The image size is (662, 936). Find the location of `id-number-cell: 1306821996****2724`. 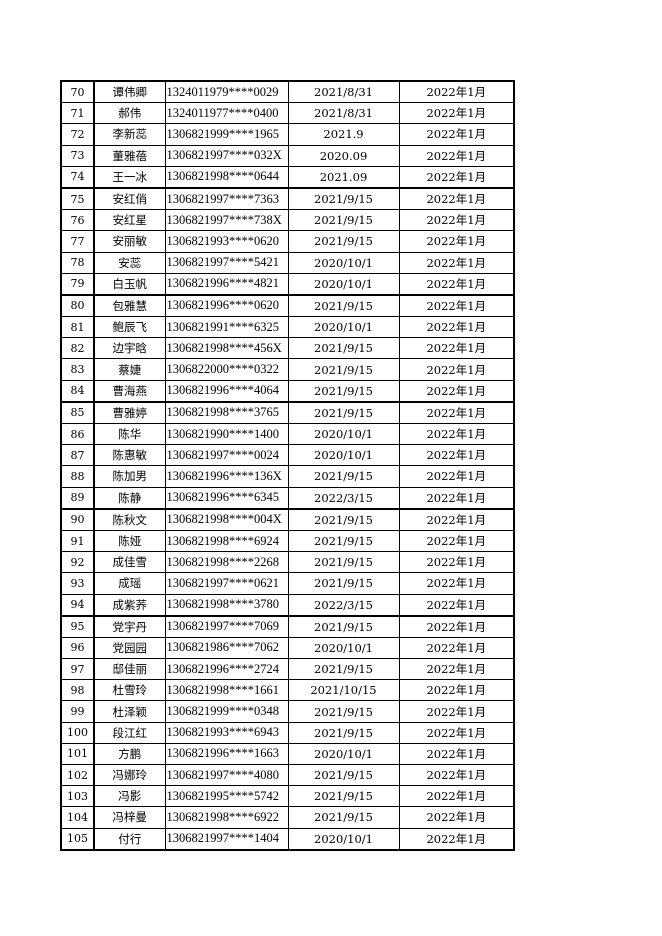

id-number-cell: 1306821996****2724 is located at coordinates (226, 669).